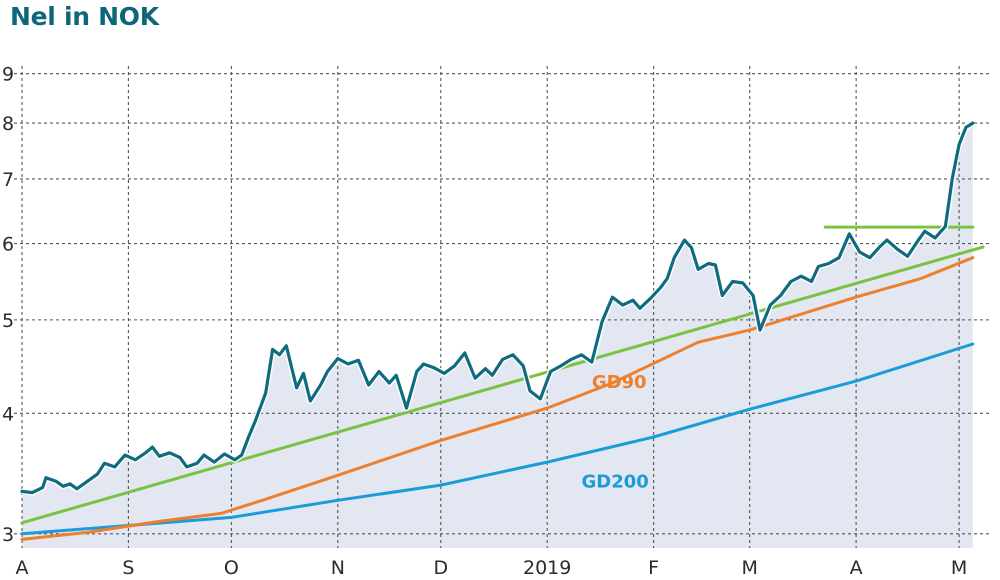  Describe the element at coordinates (8, 124) in the screenshot. I see `y-tick-label: 8` at that location.